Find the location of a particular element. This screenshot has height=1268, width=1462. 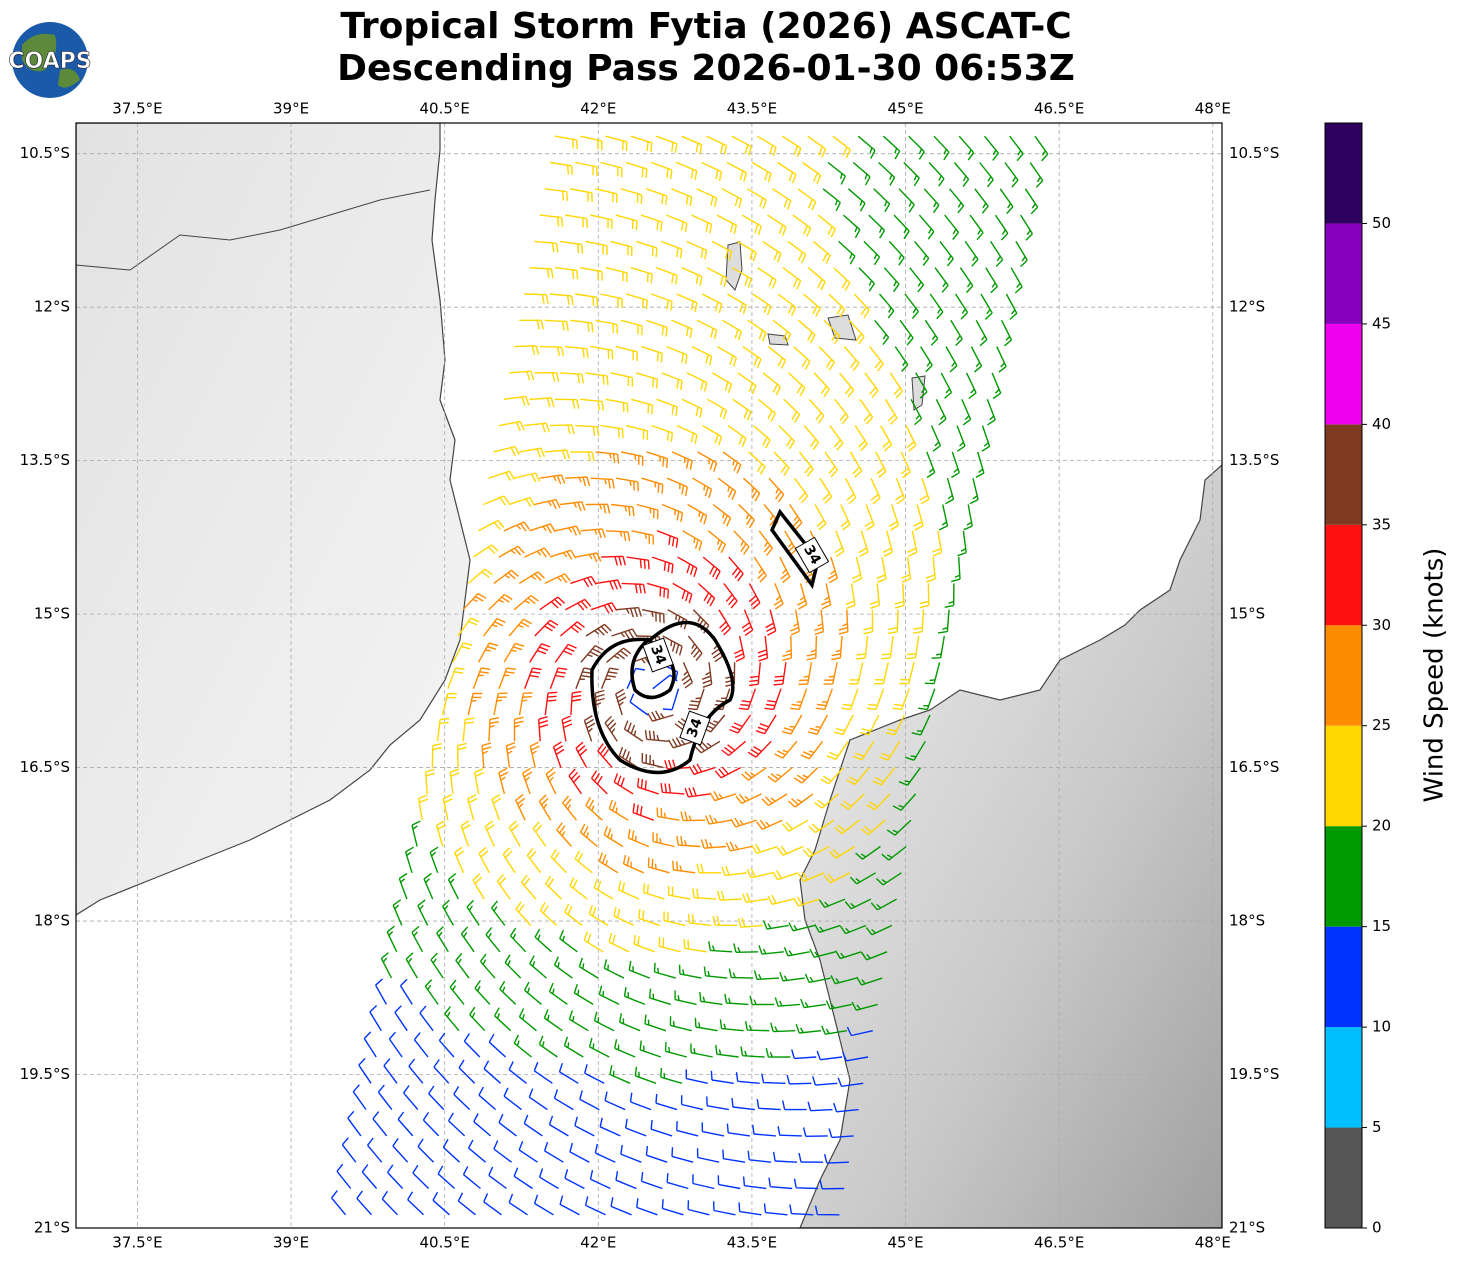

colorbar-segment is located at coordinates (1343, 675).